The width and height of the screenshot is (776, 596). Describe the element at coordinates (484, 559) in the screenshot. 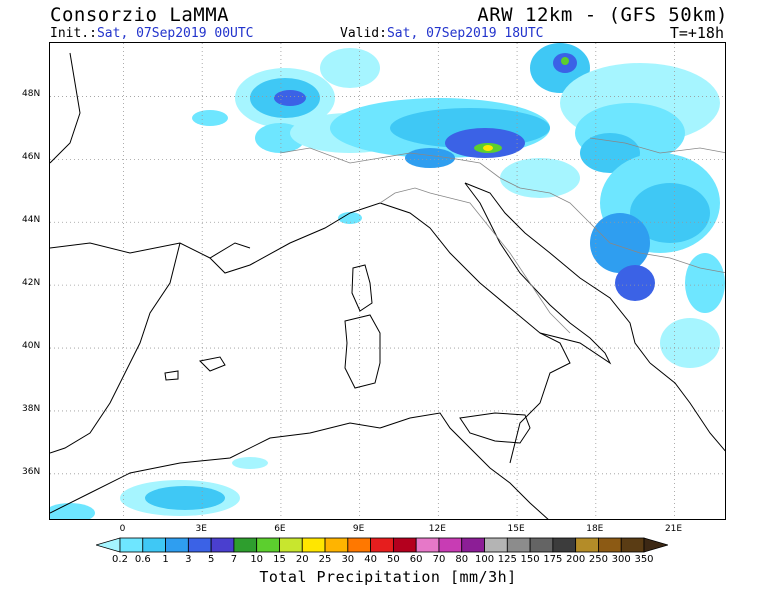

I see `legend-threshold-label: 100` at that location.